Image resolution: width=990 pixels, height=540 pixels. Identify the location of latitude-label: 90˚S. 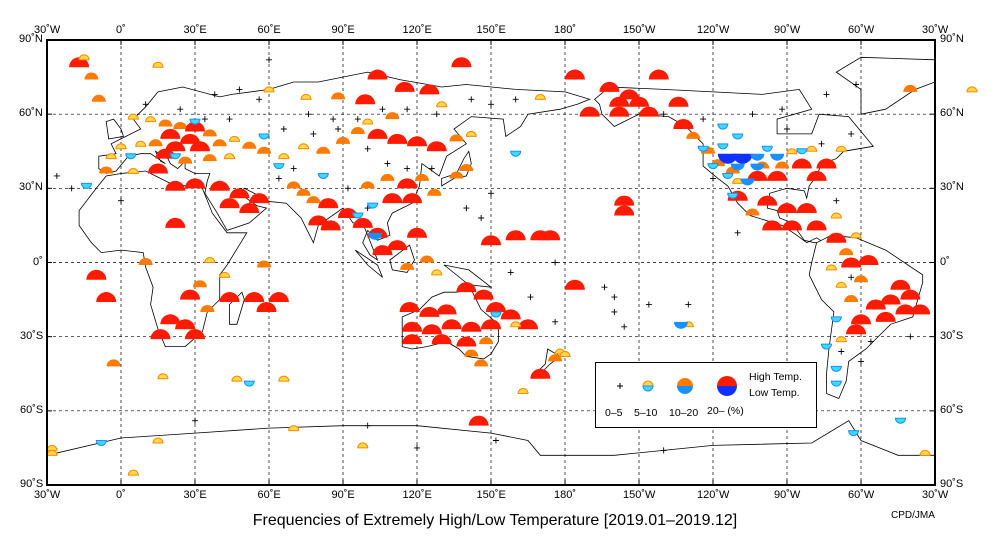
(32, 484).